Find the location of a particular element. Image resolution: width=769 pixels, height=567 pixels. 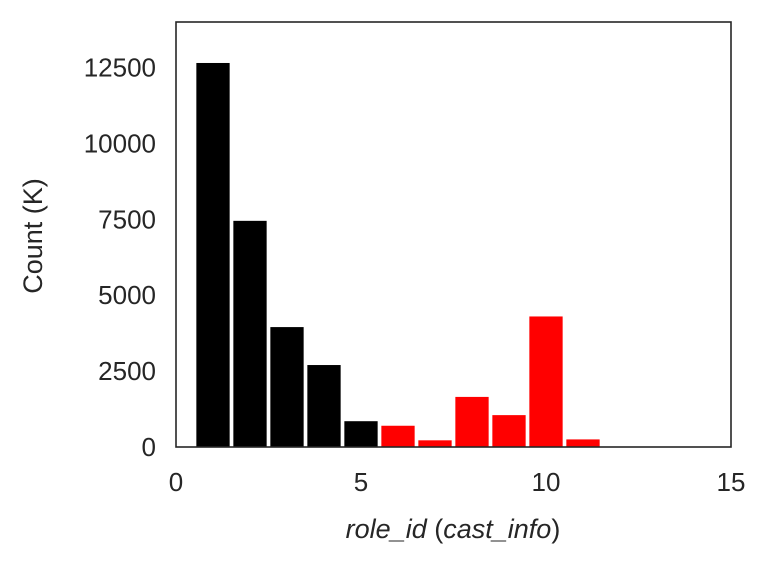

y-tick-labels: 0 2500 5000 7500 10000 12500 is located at coordinates (120, 257).